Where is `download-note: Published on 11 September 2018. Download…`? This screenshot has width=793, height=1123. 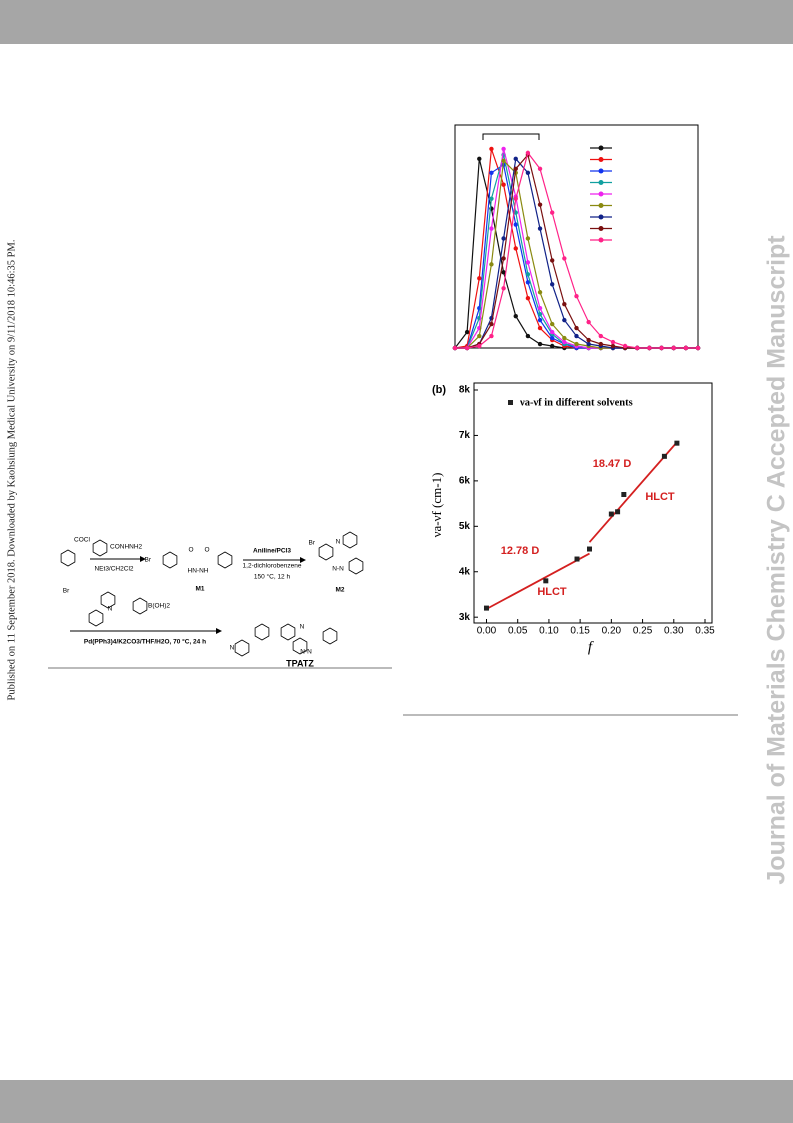
download-note: Published on 11 September 2018. Download… is located at coordinates (11, 470).